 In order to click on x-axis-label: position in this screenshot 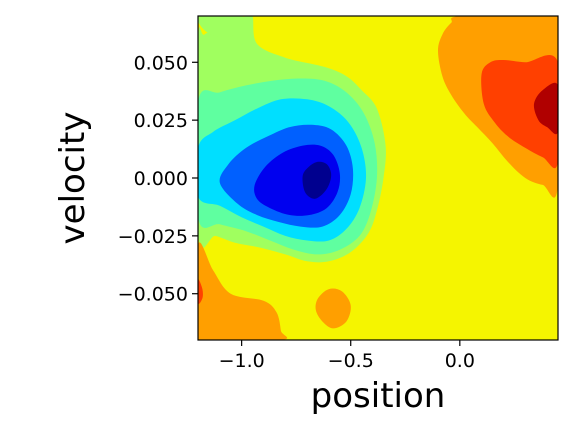, I will do `click(378, 396)`.